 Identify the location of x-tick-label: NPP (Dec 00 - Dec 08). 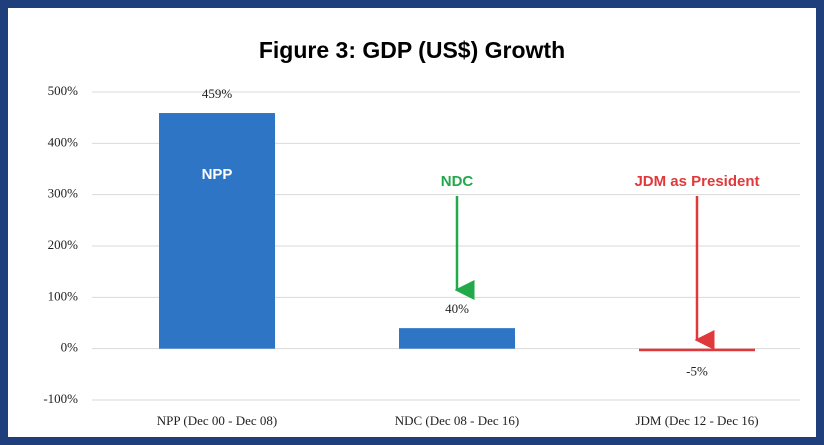
(217, 420).